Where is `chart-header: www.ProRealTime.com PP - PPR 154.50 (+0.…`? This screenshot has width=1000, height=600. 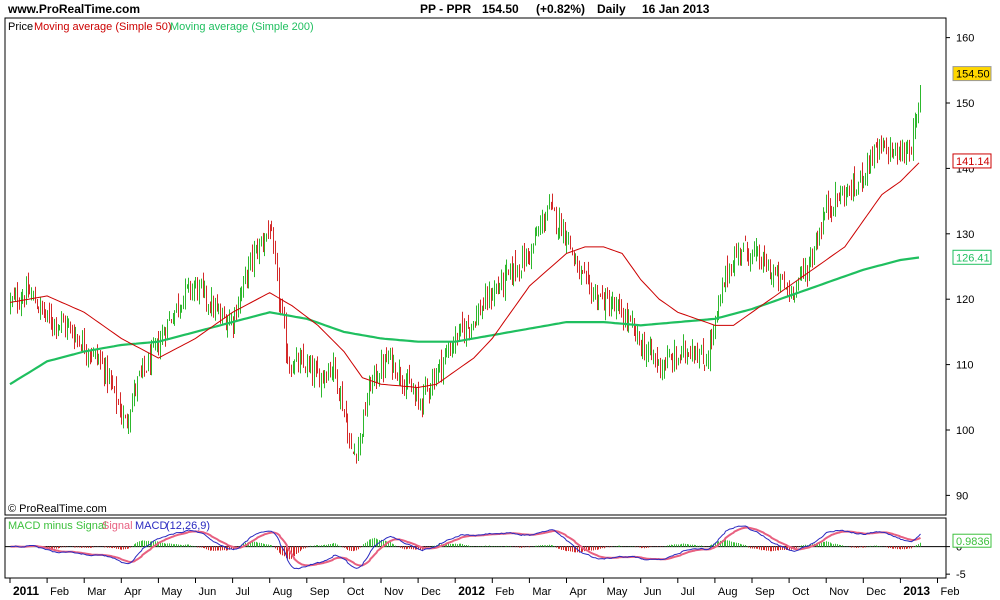 chart-header: www.ProRealTime.com PP - PPR 154.50 (+0.… is located at coordinates (500, 9).